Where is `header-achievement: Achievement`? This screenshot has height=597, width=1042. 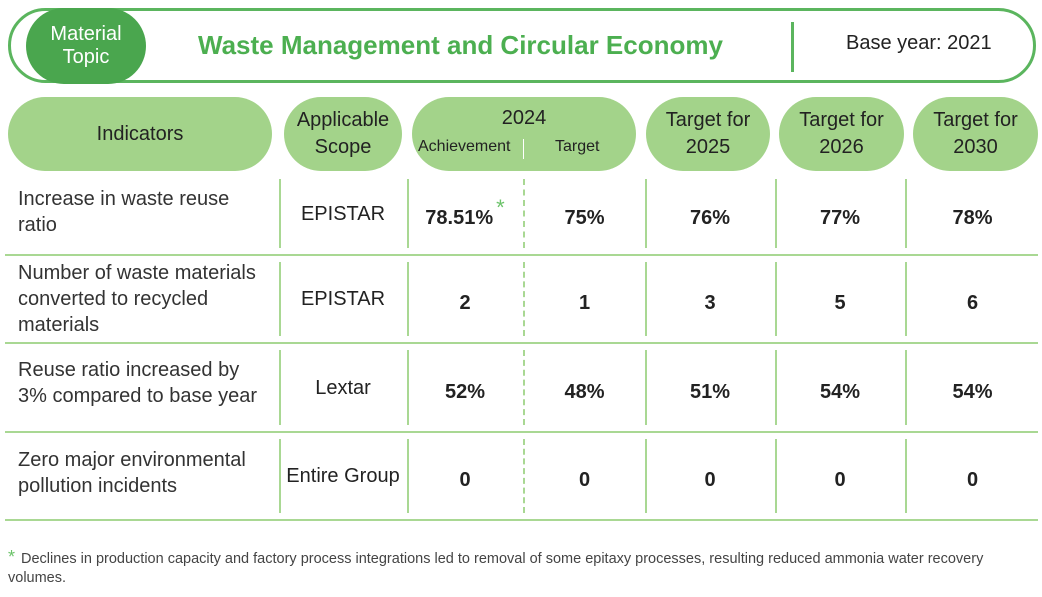 header-achievement: Achievement is located at coordinates (464, 146).